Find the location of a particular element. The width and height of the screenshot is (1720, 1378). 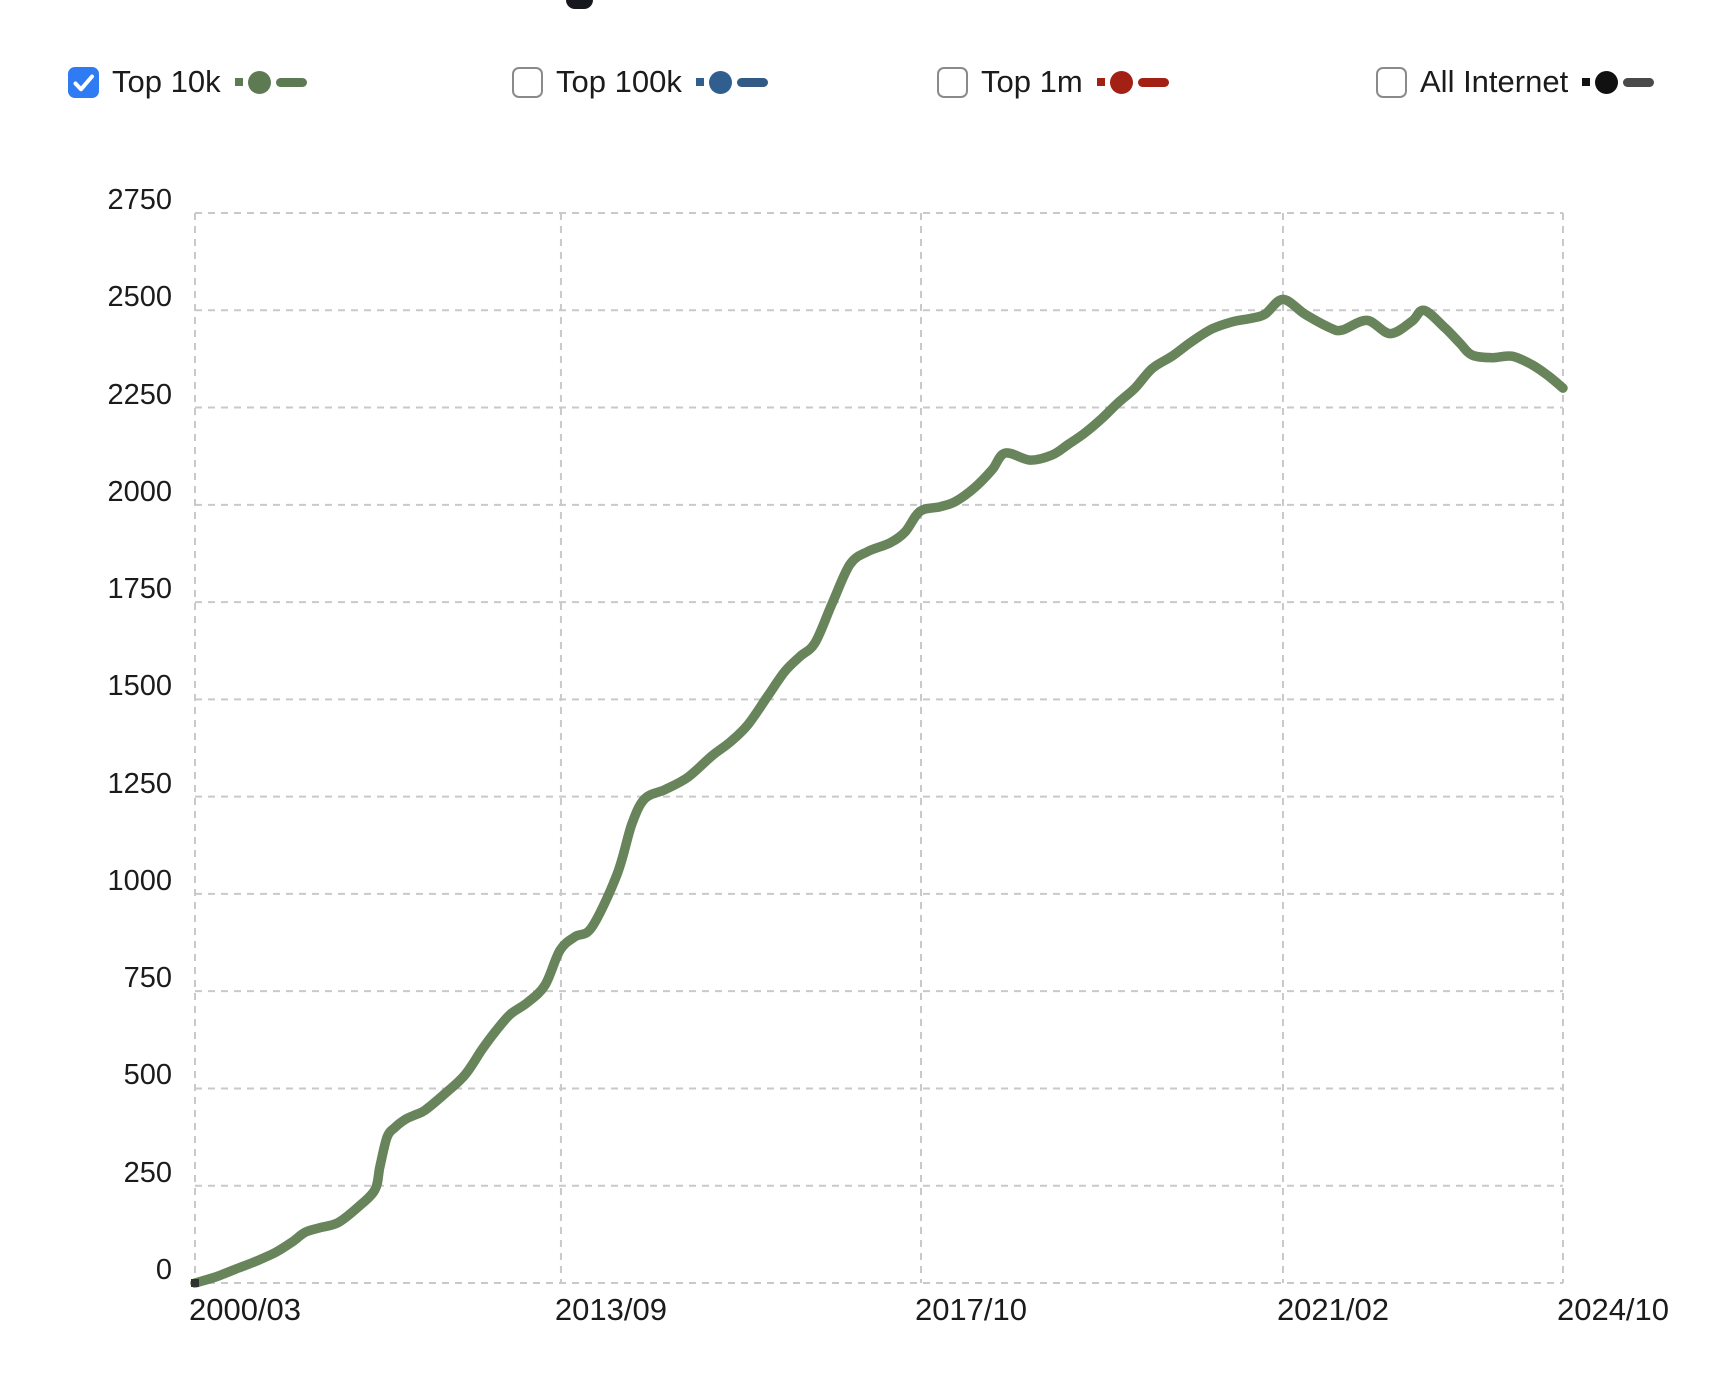

y-axis-tick-label: 1750 is located at coordinates (139, 589).